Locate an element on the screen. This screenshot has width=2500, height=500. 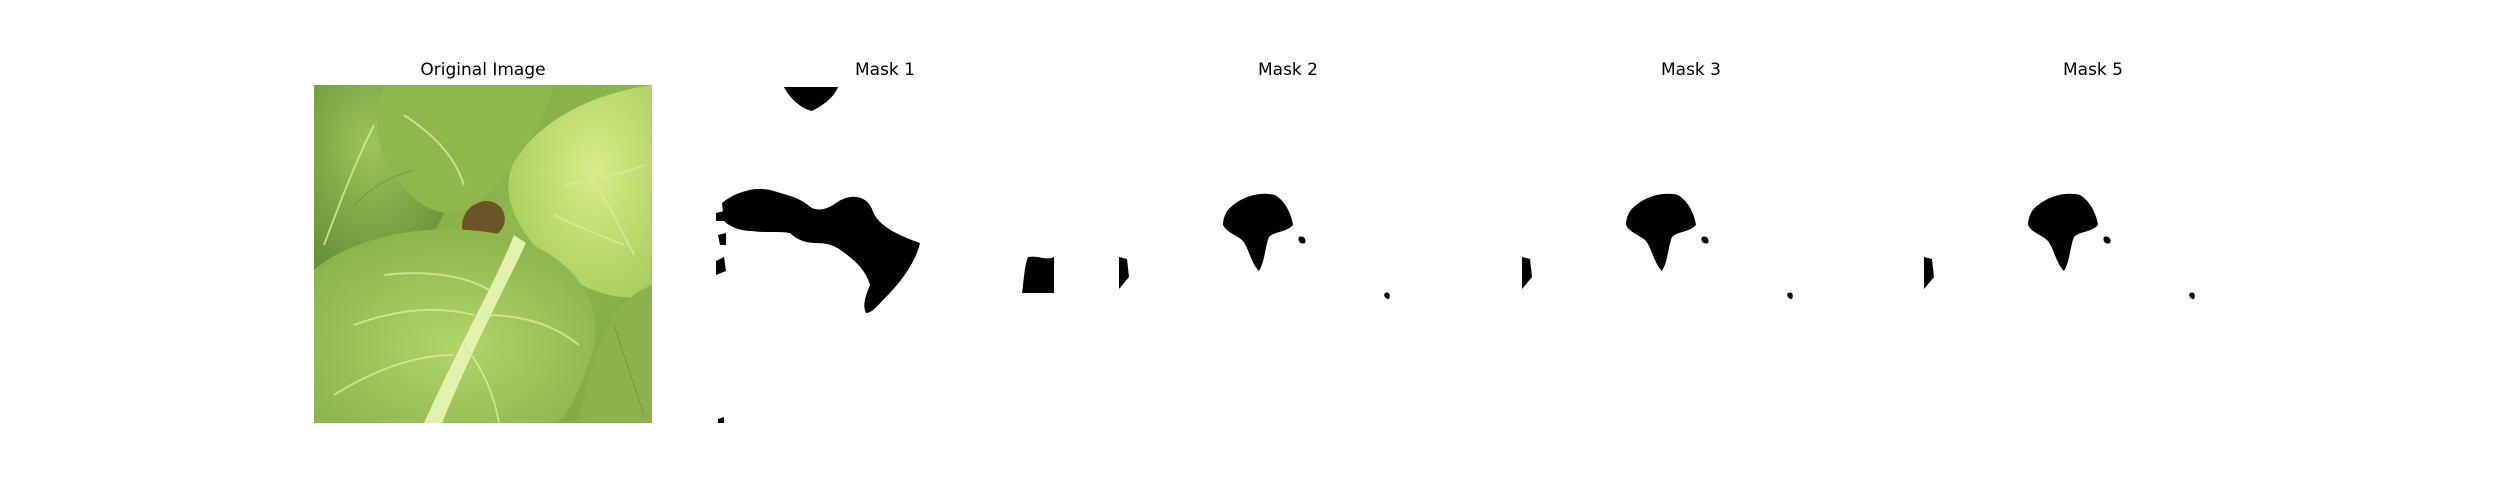
mask-3-shapes is located at coordinates (1691, 254).